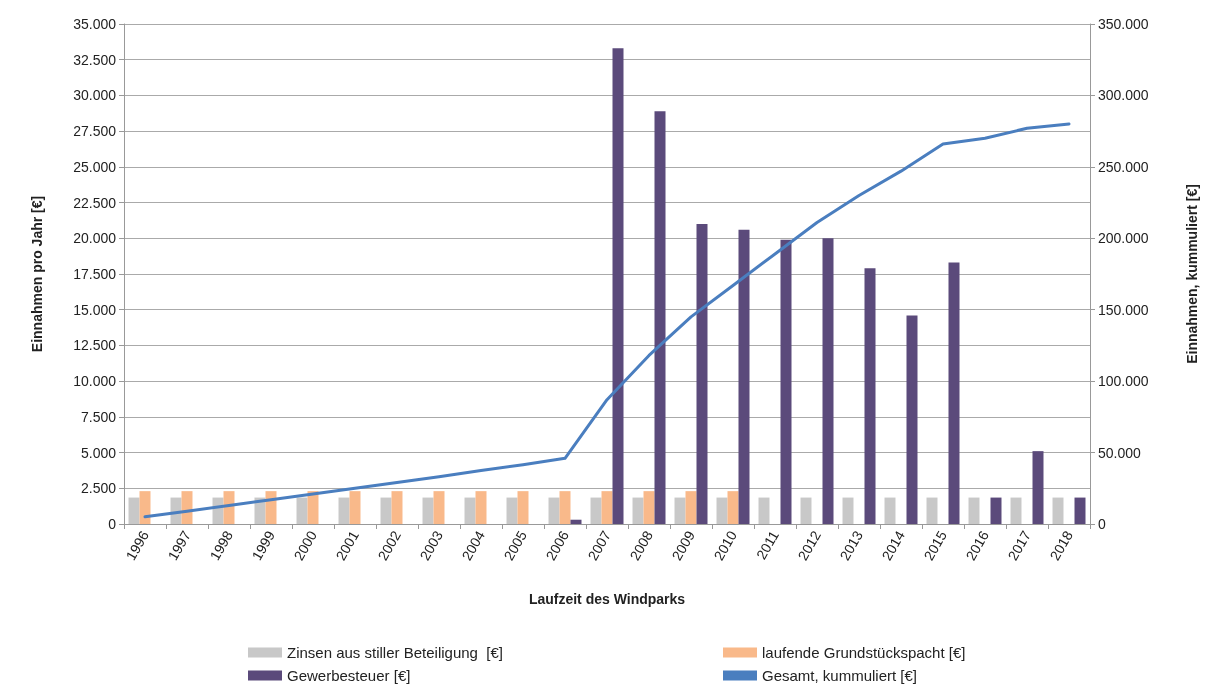 This screenshot has height=700, width=1223. Describe the element at coordinates (1192, 274) in the screenshot. I see `y2-axis-title: Einnahmen, kummuliert [€]` at that location.